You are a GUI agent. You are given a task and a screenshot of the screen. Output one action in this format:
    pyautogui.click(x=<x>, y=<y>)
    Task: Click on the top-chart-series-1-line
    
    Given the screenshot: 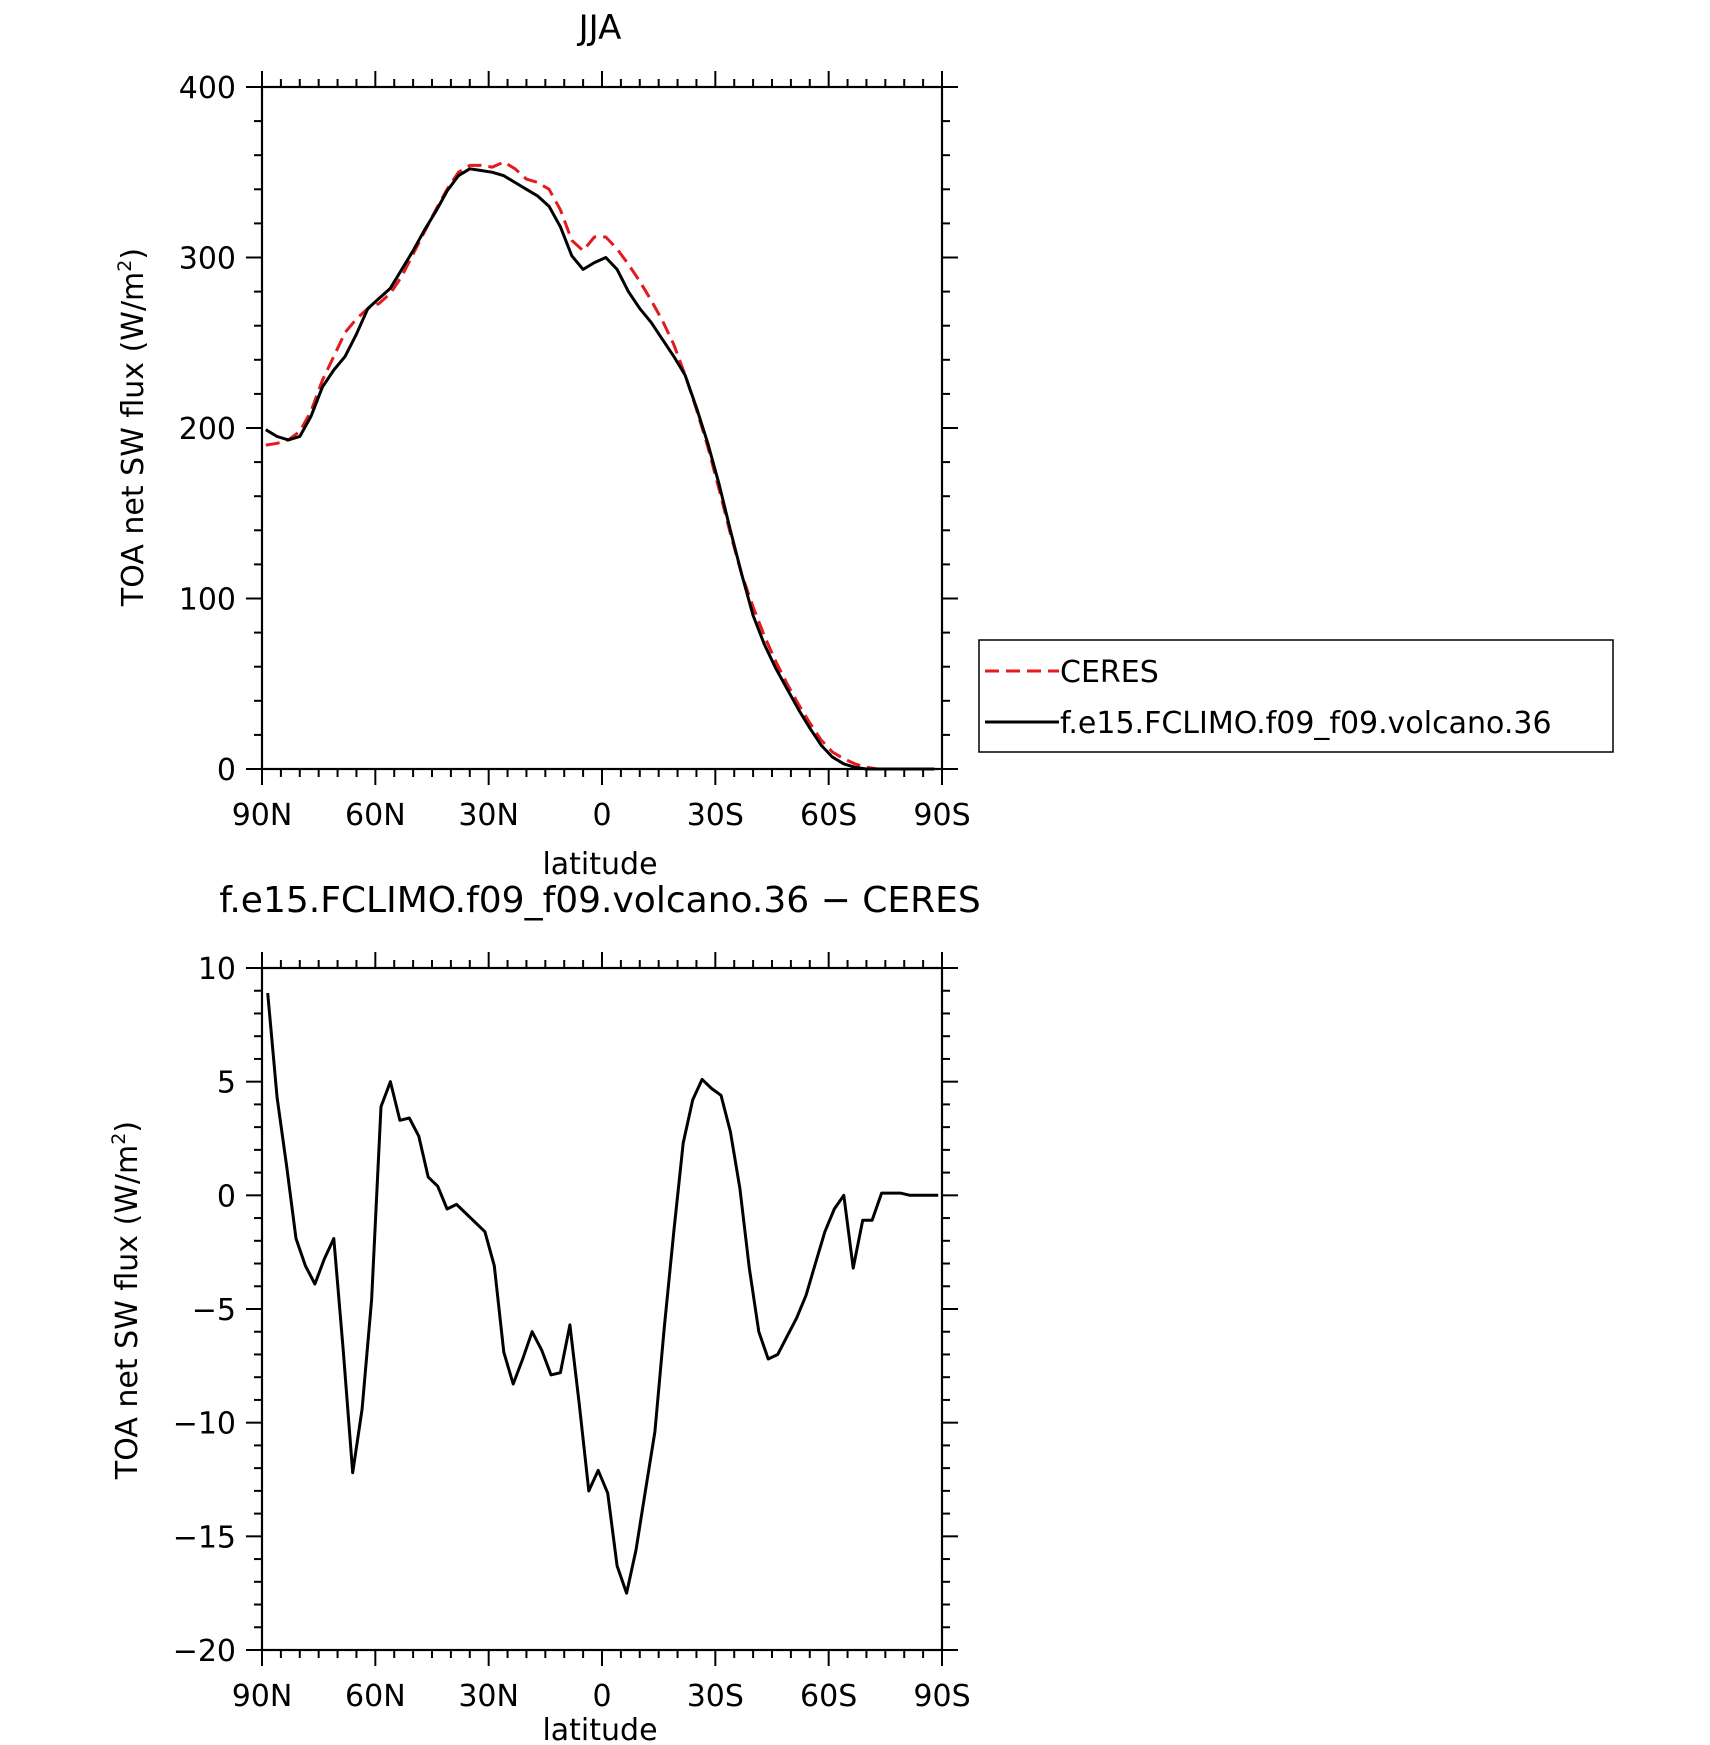 What is the action you would take?
    pyautogui.click(x=600, y=469)
    